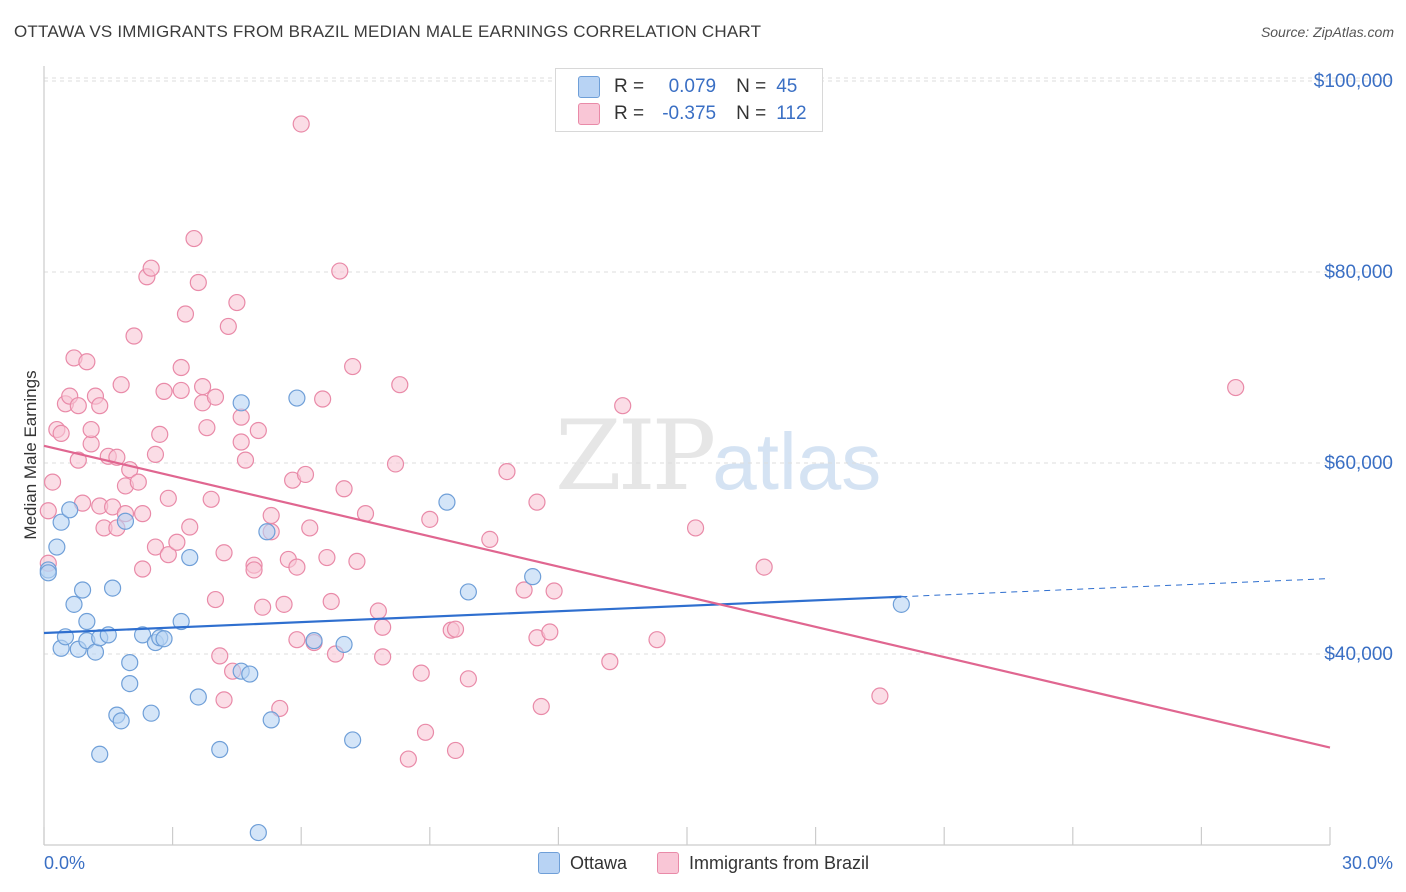 The image size is (1406, 892). What do you see at coordinates (1358, 463) in the screenshot?
I see `y-tick-label: $60,000` at bounding box center [1358, 463].